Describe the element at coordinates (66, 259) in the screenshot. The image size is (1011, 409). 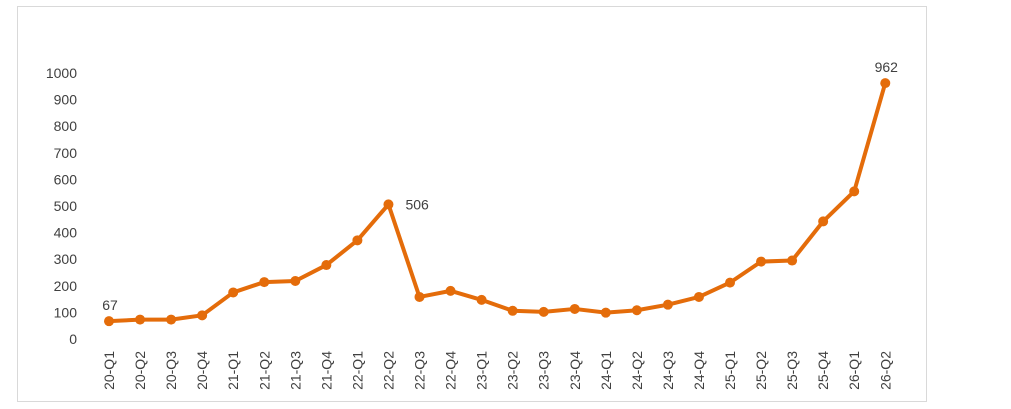
I see `y-tick-label: 300` at that location.